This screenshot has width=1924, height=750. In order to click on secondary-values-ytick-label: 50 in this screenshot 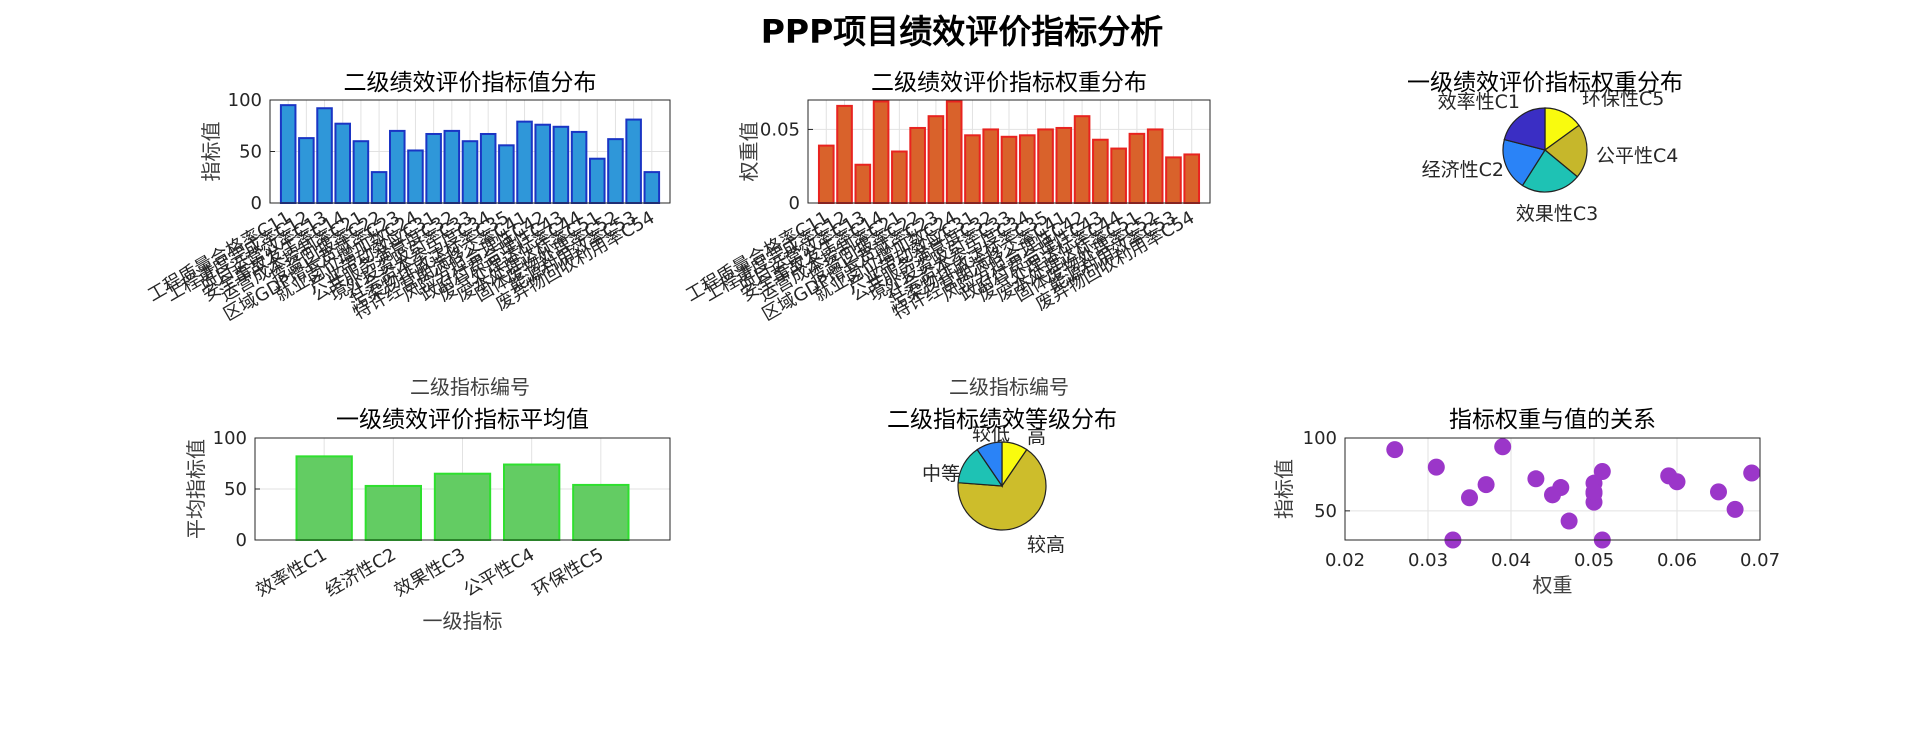, I will do `click(250, 152)`.